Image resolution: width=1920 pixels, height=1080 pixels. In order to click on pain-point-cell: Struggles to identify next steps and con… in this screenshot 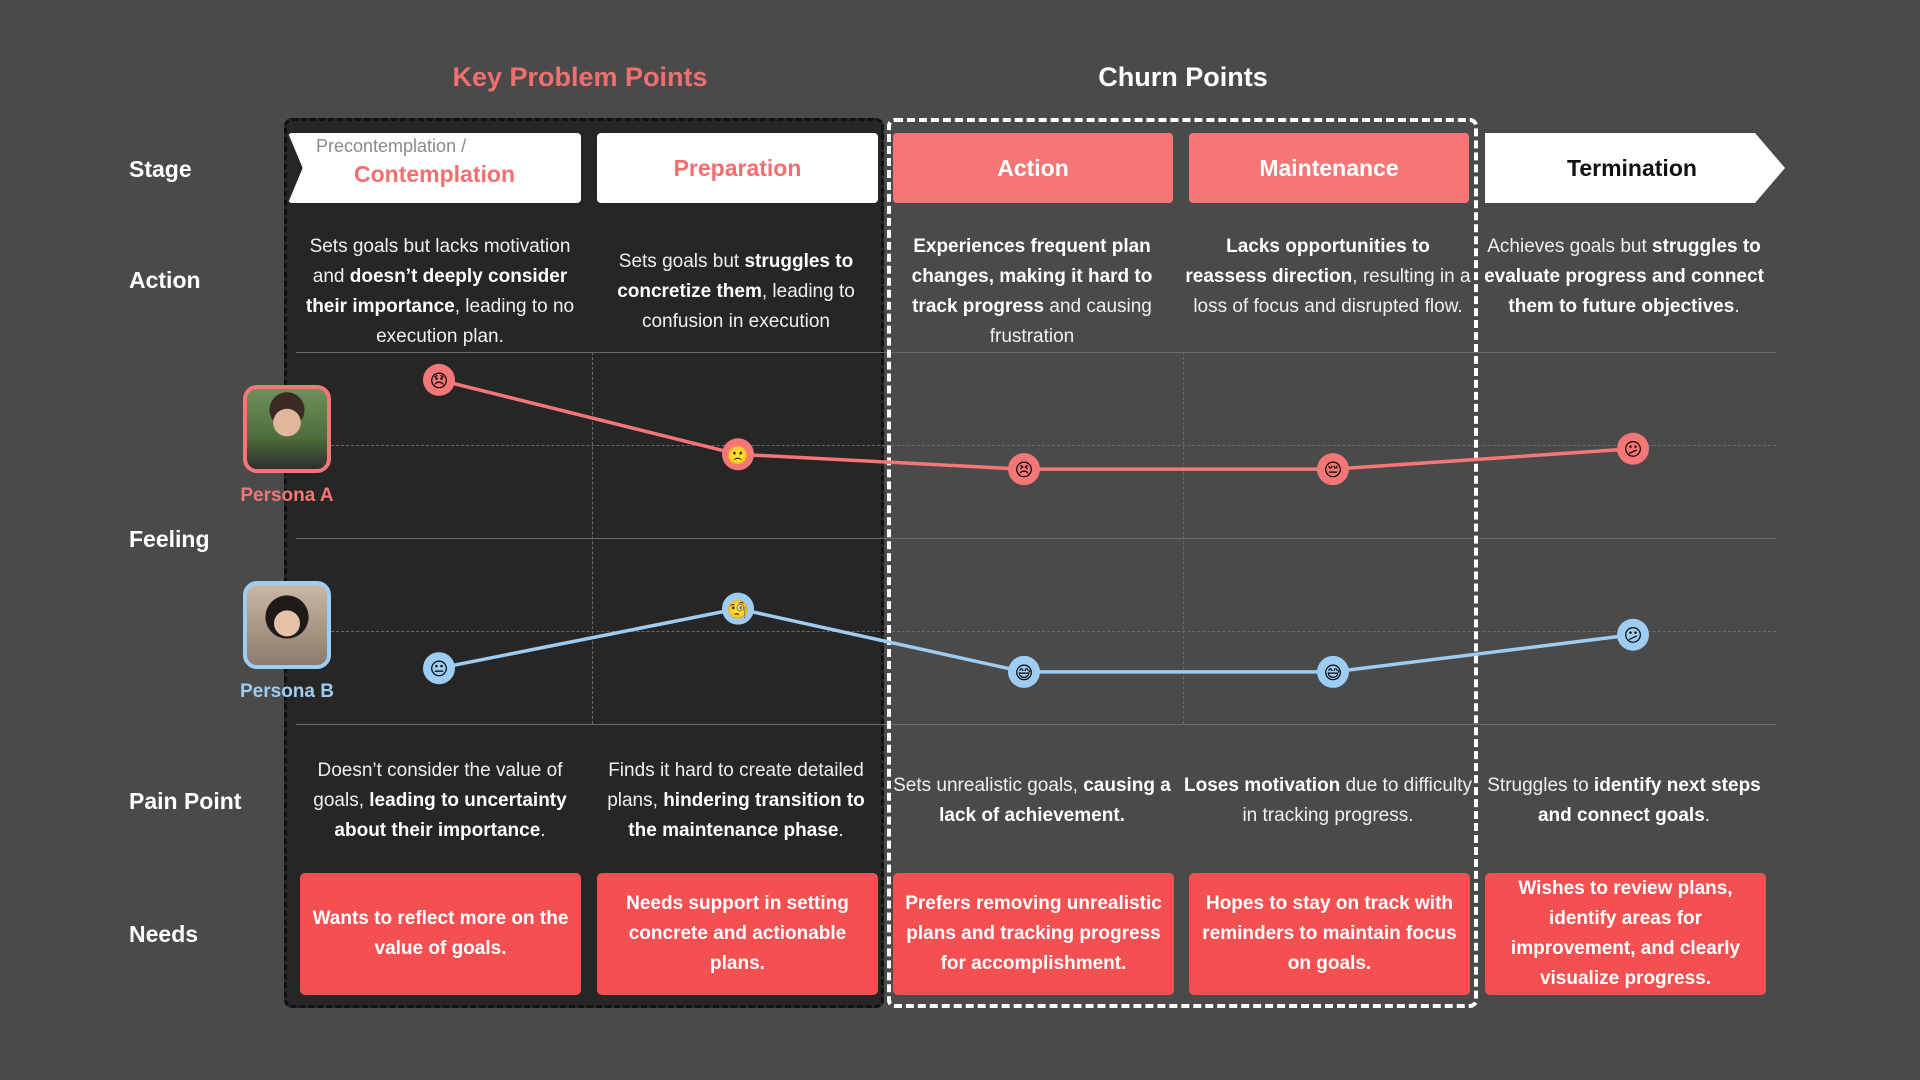, I will do `click(1624, 800)`.